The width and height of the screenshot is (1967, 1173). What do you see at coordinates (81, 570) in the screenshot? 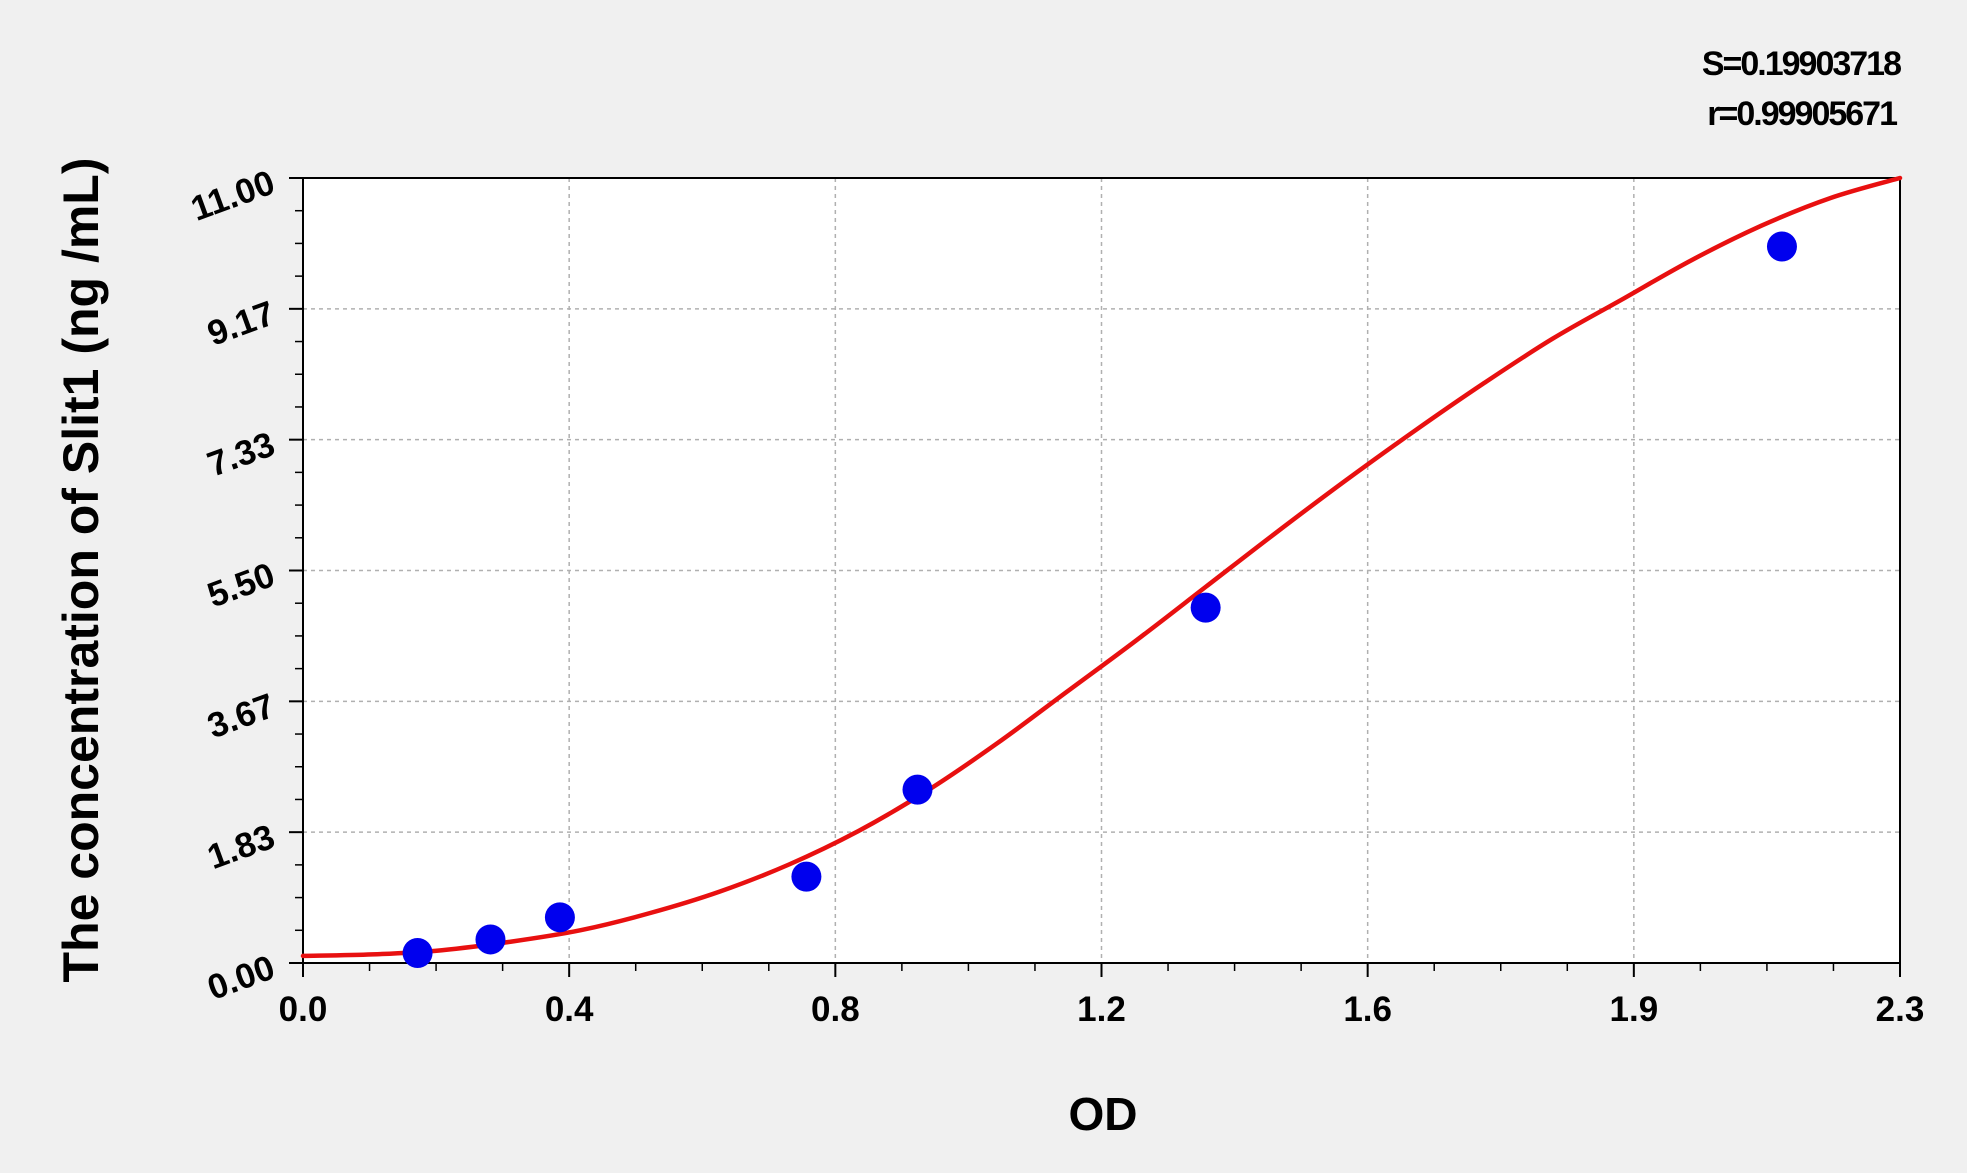
I see `y-axis-label: The concentration of Slit1 (ng /mL)` at bounding box center [81, 570].